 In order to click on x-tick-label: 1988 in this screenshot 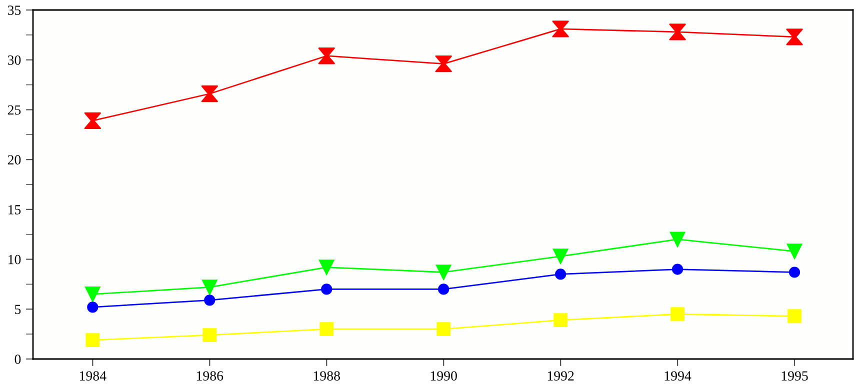, I will do `click(327, 376)`.